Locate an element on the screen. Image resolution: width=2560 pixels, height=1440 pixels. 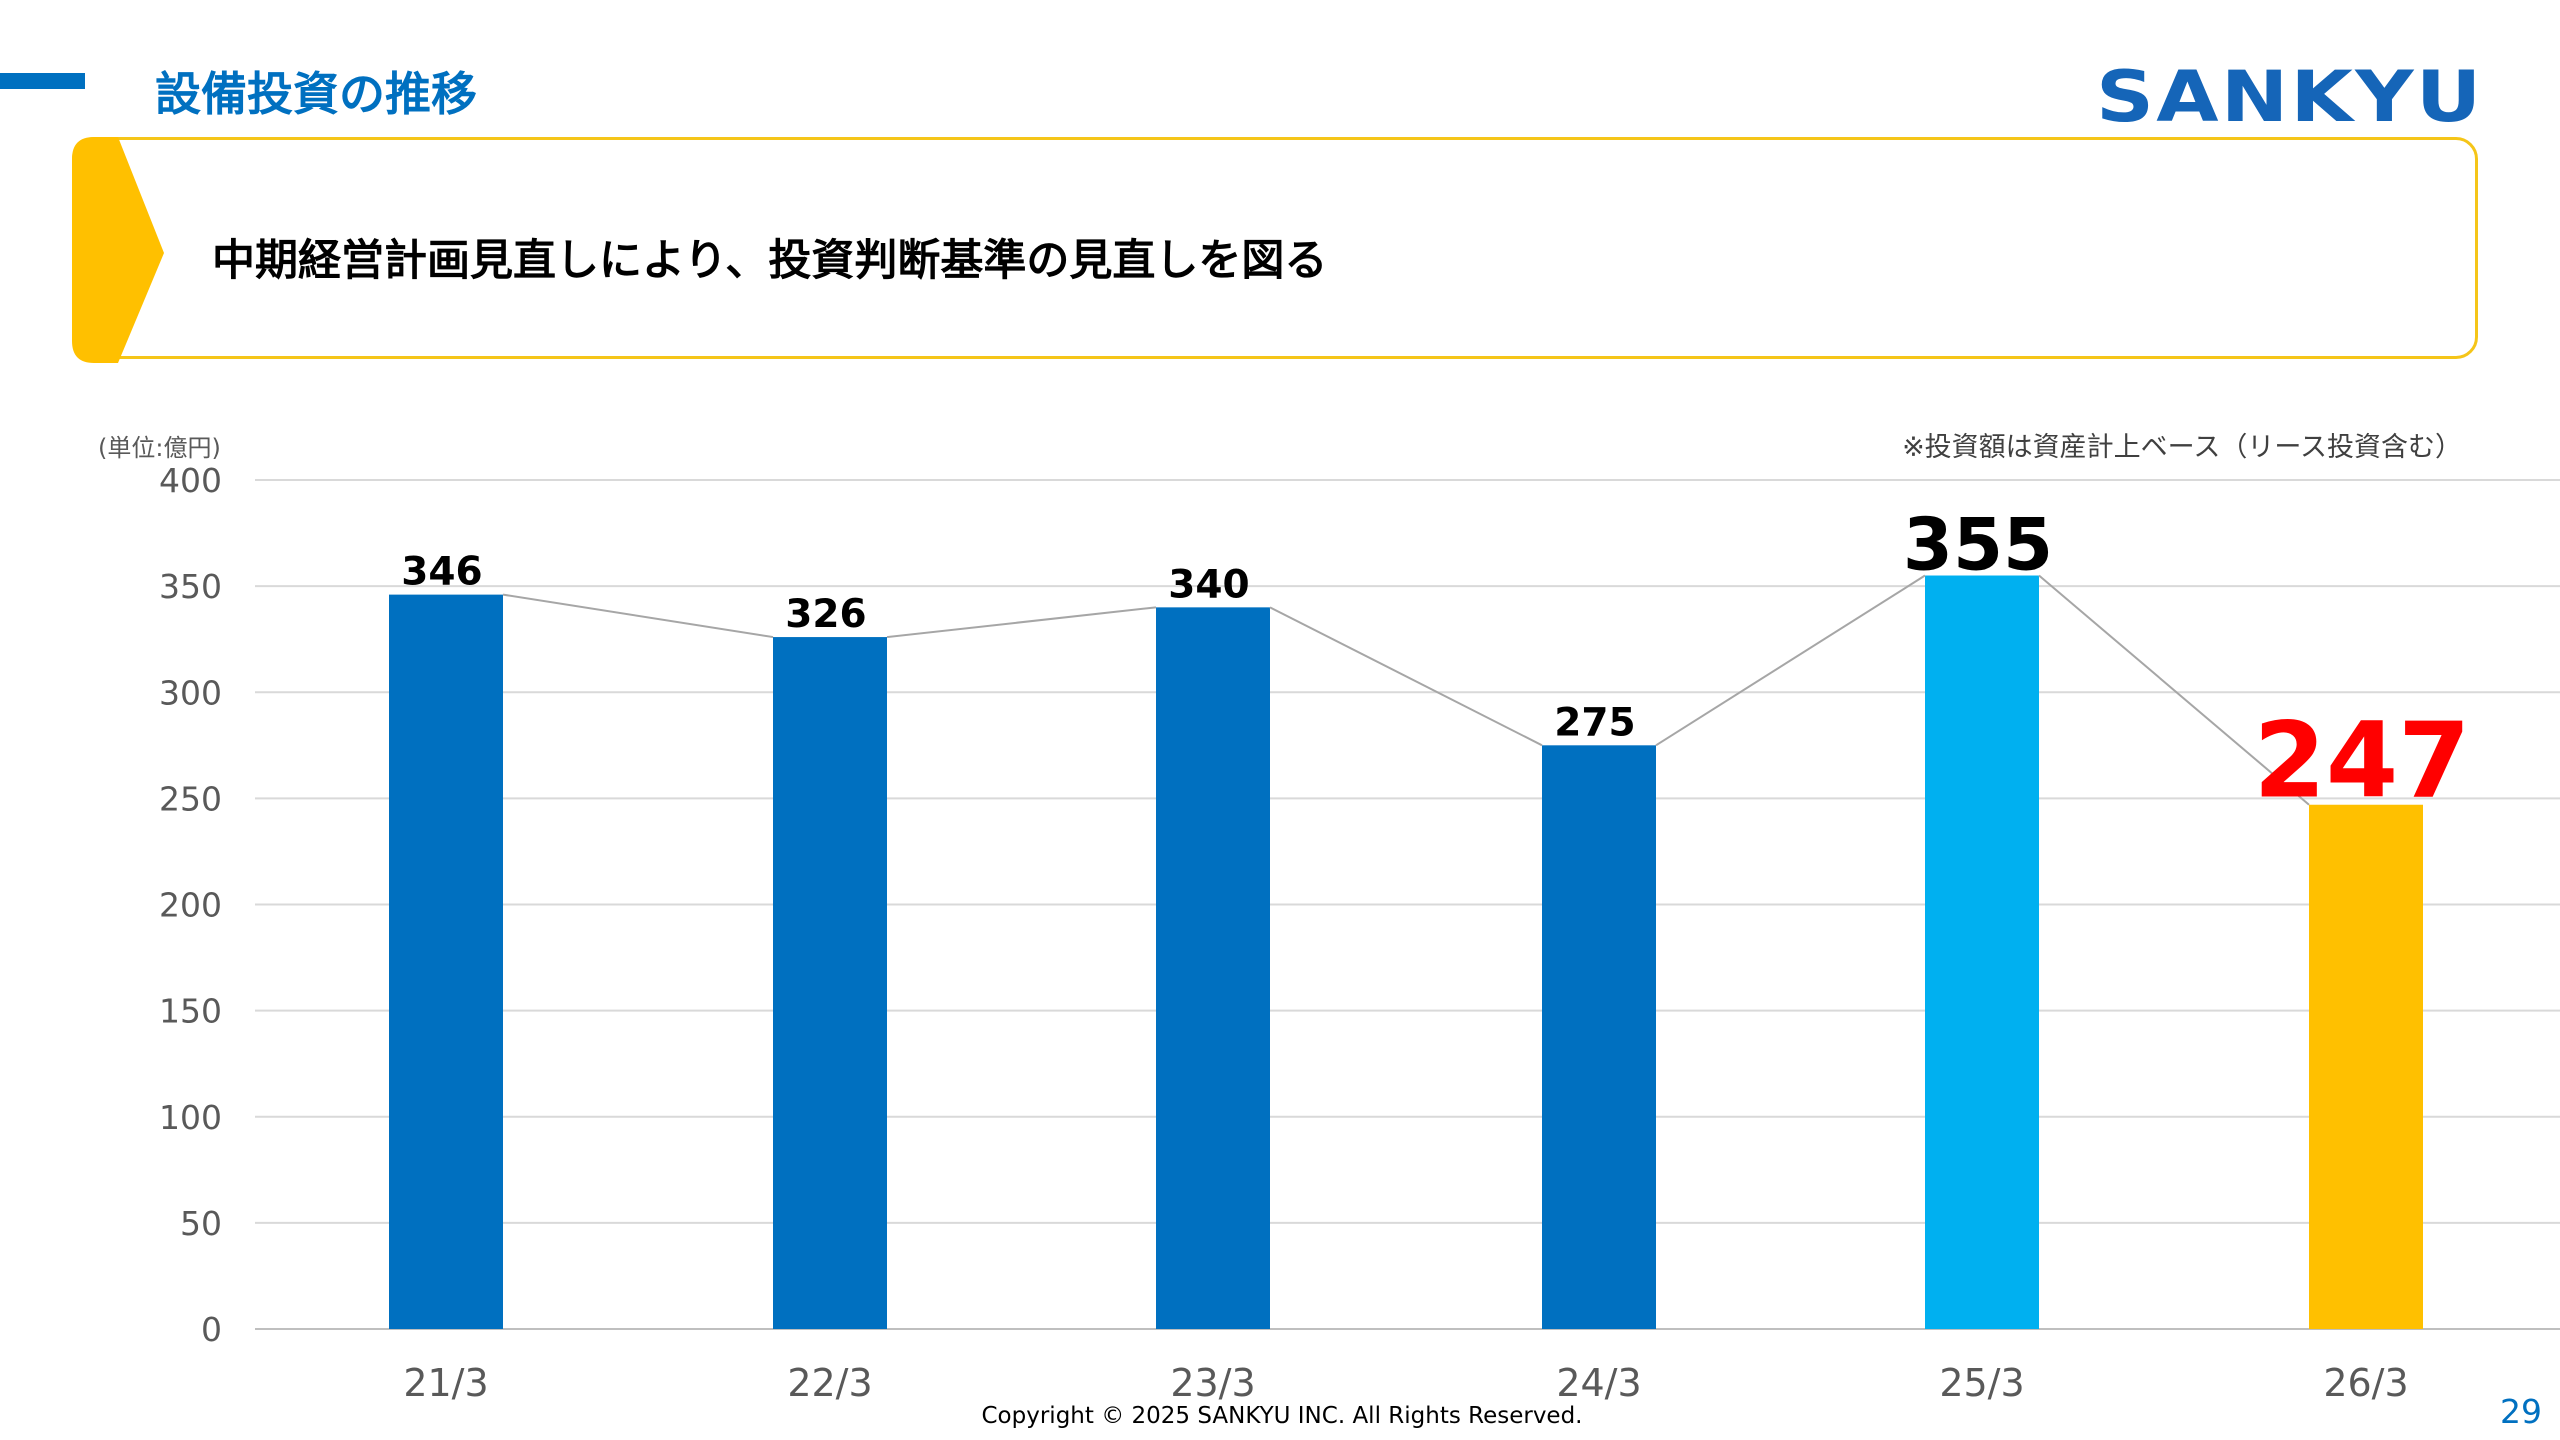
y-tick-label: 250 is located at coordinates (190, 798).